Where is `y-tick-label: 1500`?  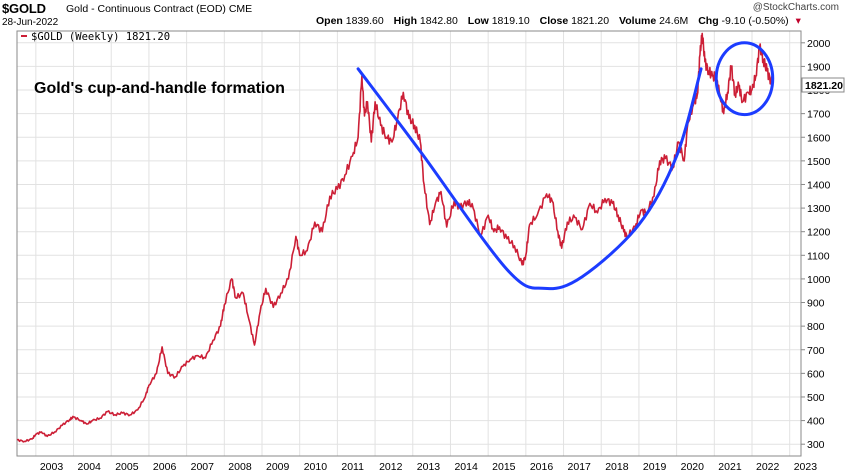
y-tick-label: 1500 is located at coordinates (819, 162).